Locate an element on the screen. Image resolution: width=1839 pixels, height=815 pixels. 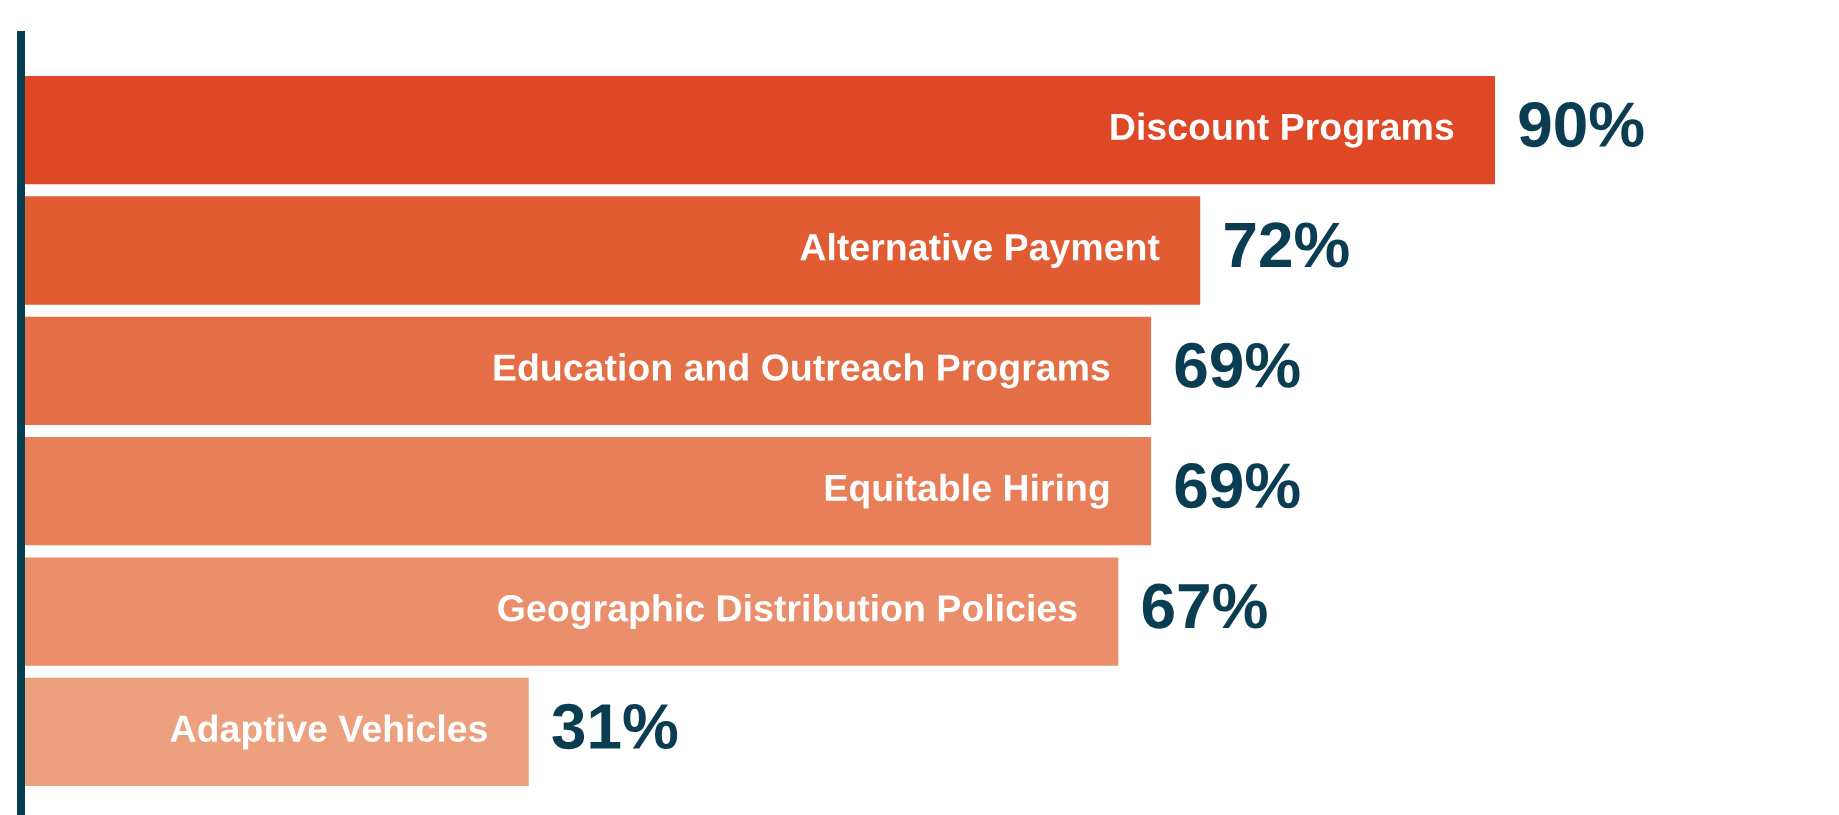
data-label: 31% is located at coordinates (615, 726).